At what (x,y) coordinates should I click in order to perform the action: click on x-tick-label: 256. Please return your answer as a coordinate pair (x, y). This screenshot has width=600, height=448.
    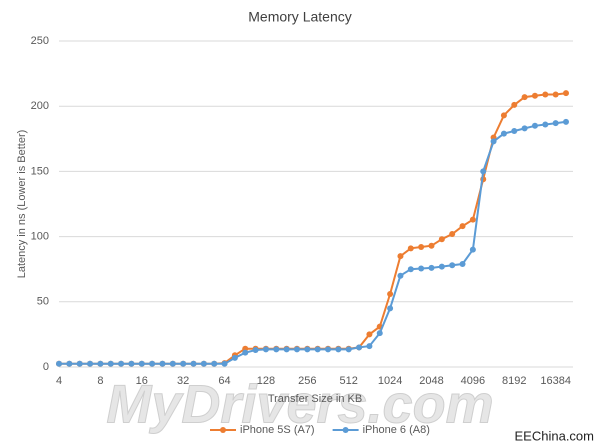
    Looking at the image, I should click on (307, 381).